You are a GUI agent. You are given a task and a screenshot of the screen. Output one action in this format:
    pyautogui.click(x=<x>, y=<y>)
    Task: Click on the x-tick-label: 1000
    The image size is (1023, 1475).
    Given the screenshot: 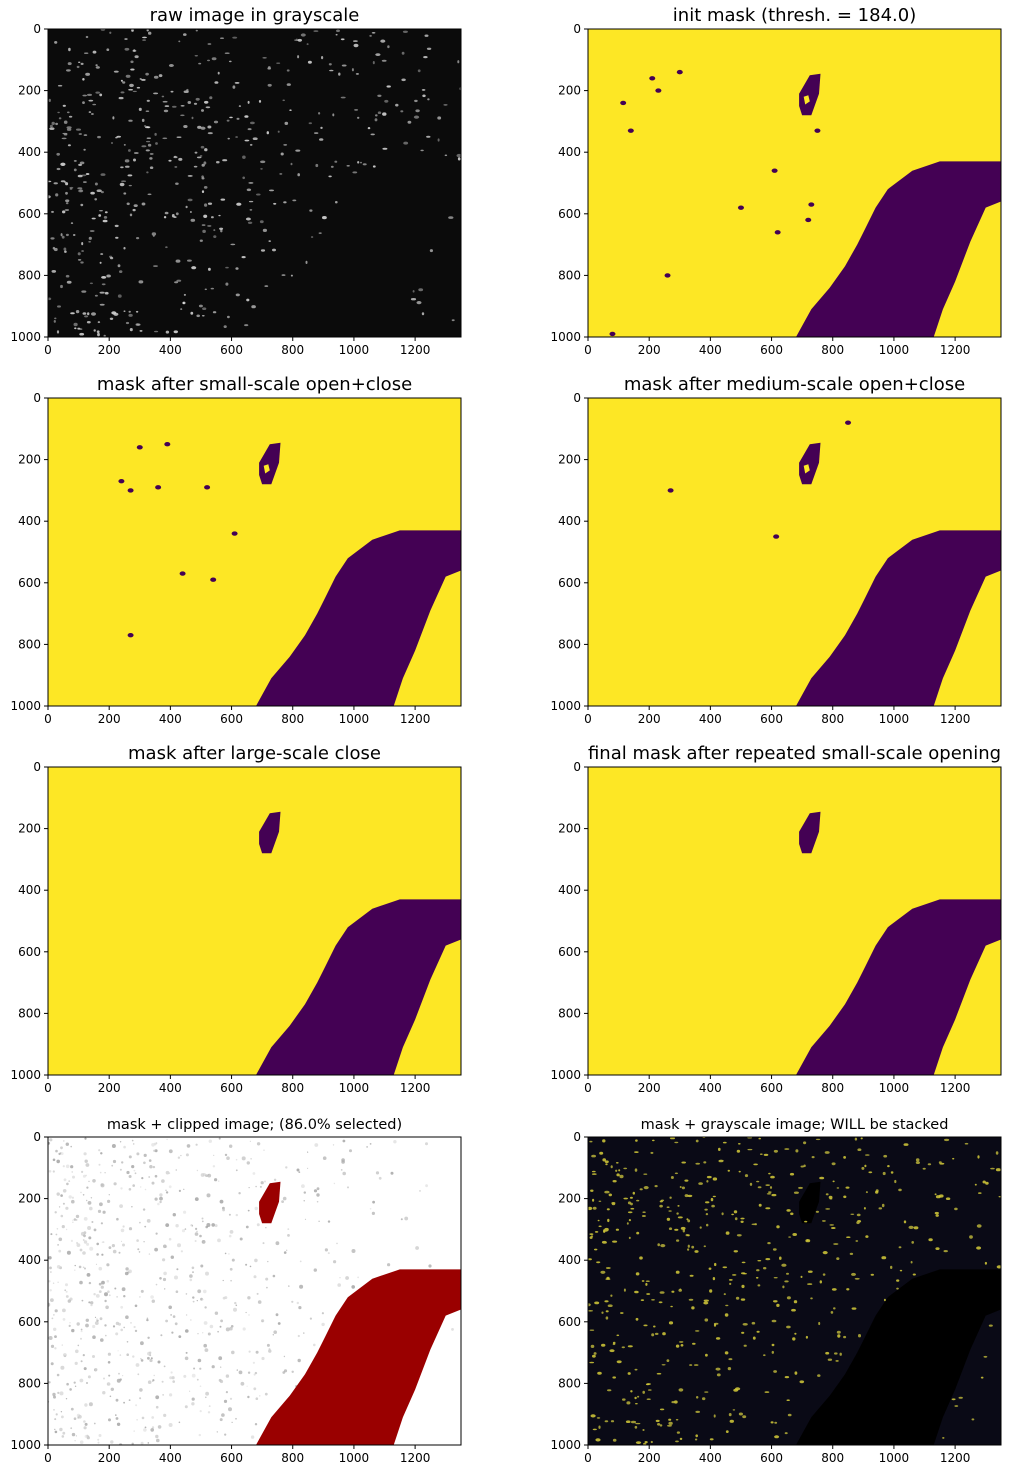 What is the action you would take?
    pyautogui.click(x=354, y=350)
    